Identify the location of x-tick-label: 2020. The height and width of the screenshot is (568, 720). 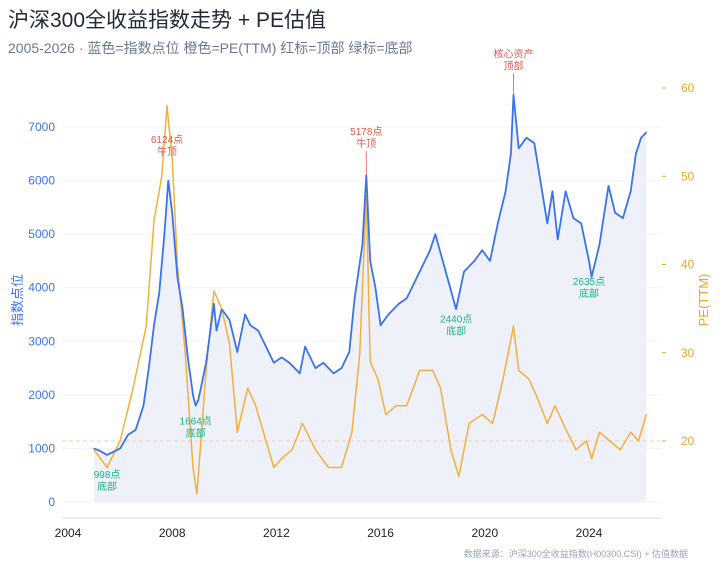
(484, 533).